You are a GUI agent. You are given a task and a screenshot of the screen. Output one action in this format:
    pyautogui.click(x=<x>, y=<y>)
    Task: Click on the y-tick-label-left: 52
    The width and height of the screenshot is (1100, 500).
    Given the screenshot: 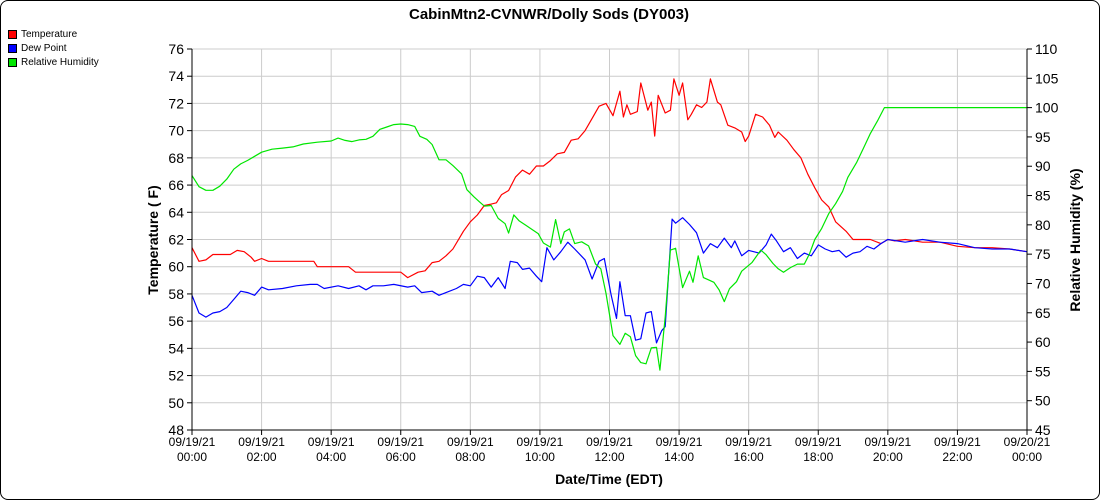 What is the action you would take?
    pyautogui.click(x=176, y=376)
    